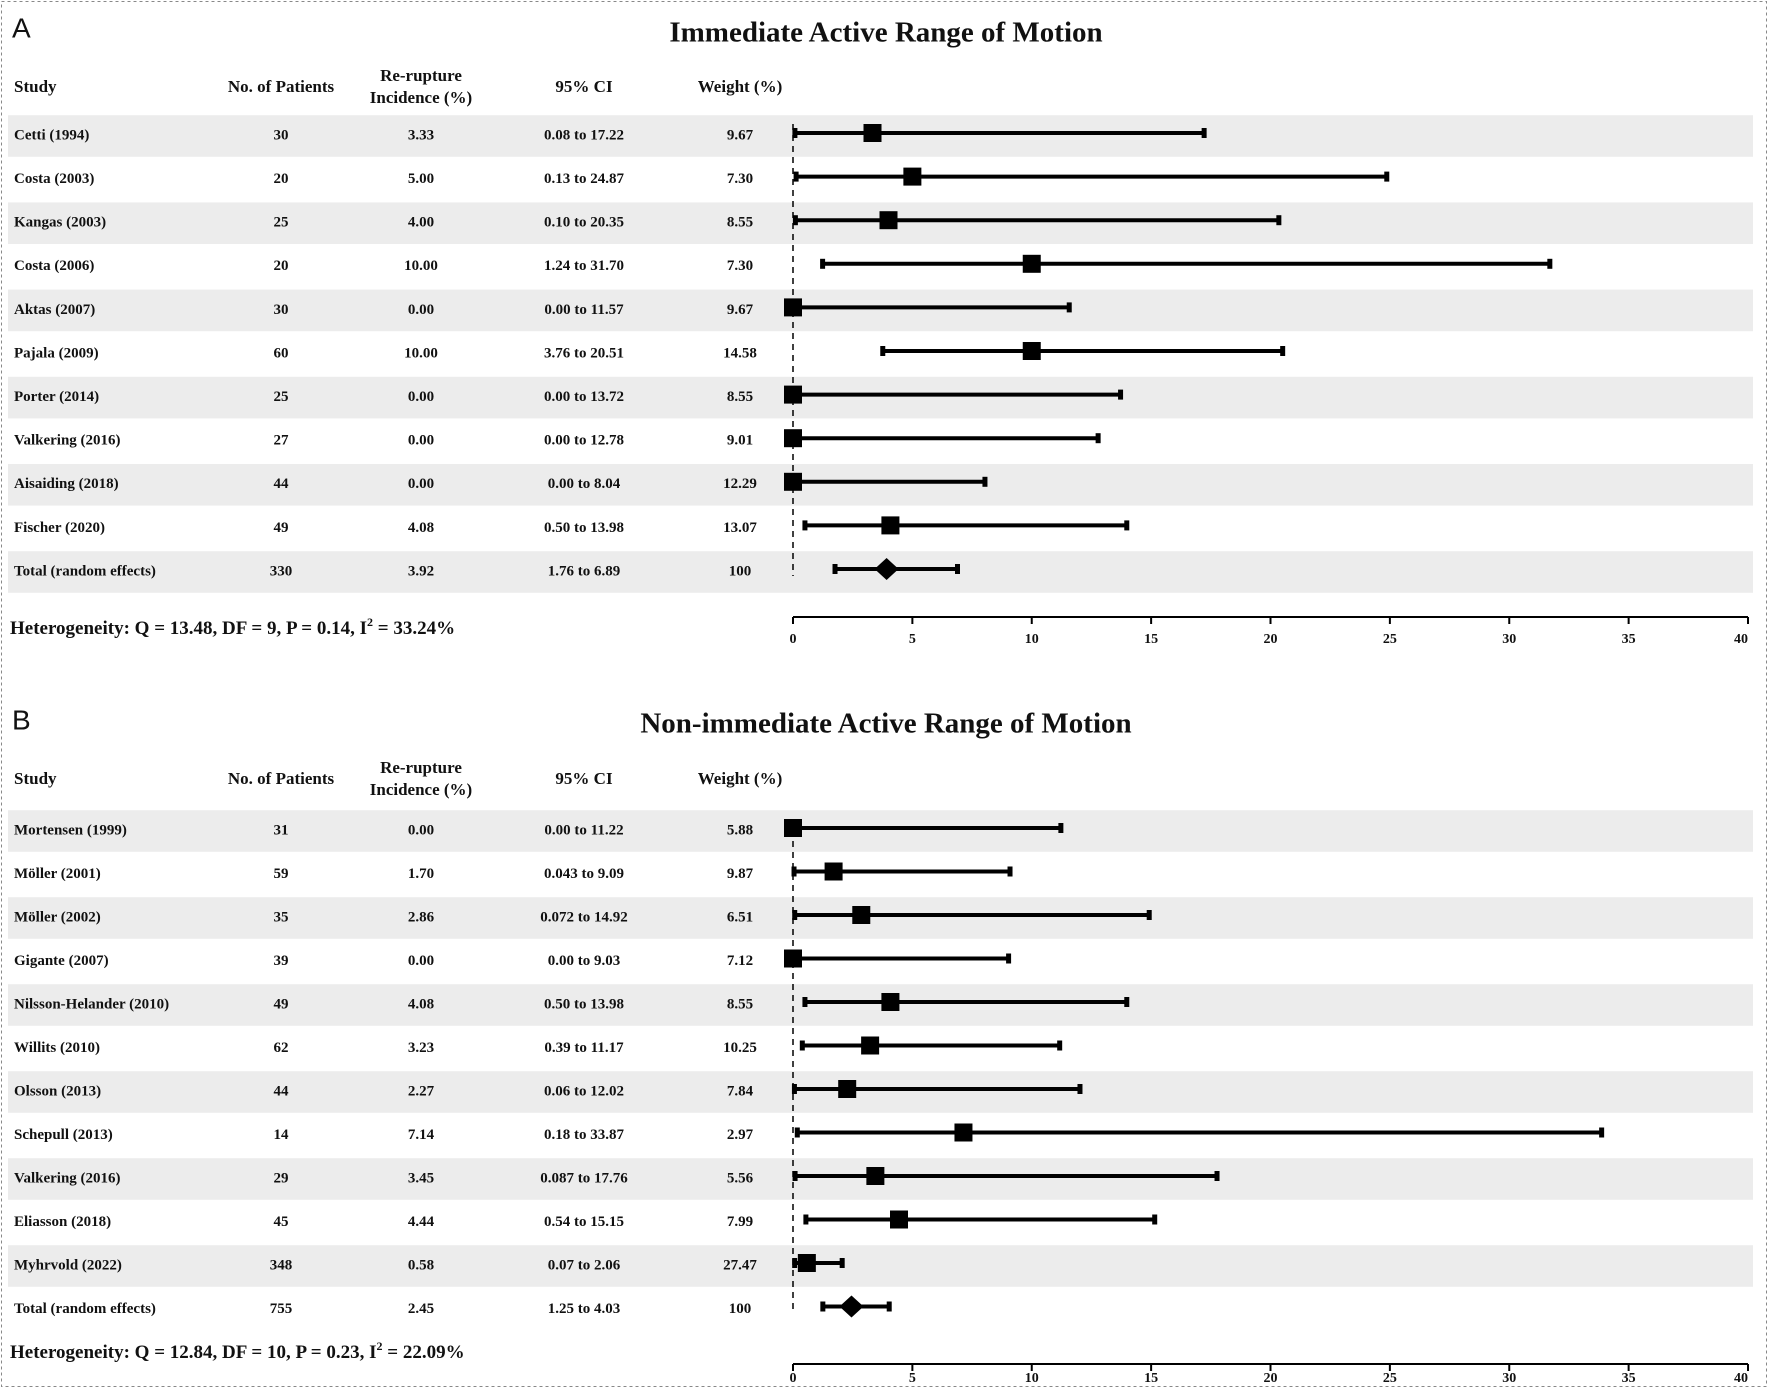 Image resolution: width=1768 pixels, height=1388 pixels. What do you see at coordinates (740, 1309) in the screenshot?
I see `weight-cell: 100` at bounding box center [740, 1309].